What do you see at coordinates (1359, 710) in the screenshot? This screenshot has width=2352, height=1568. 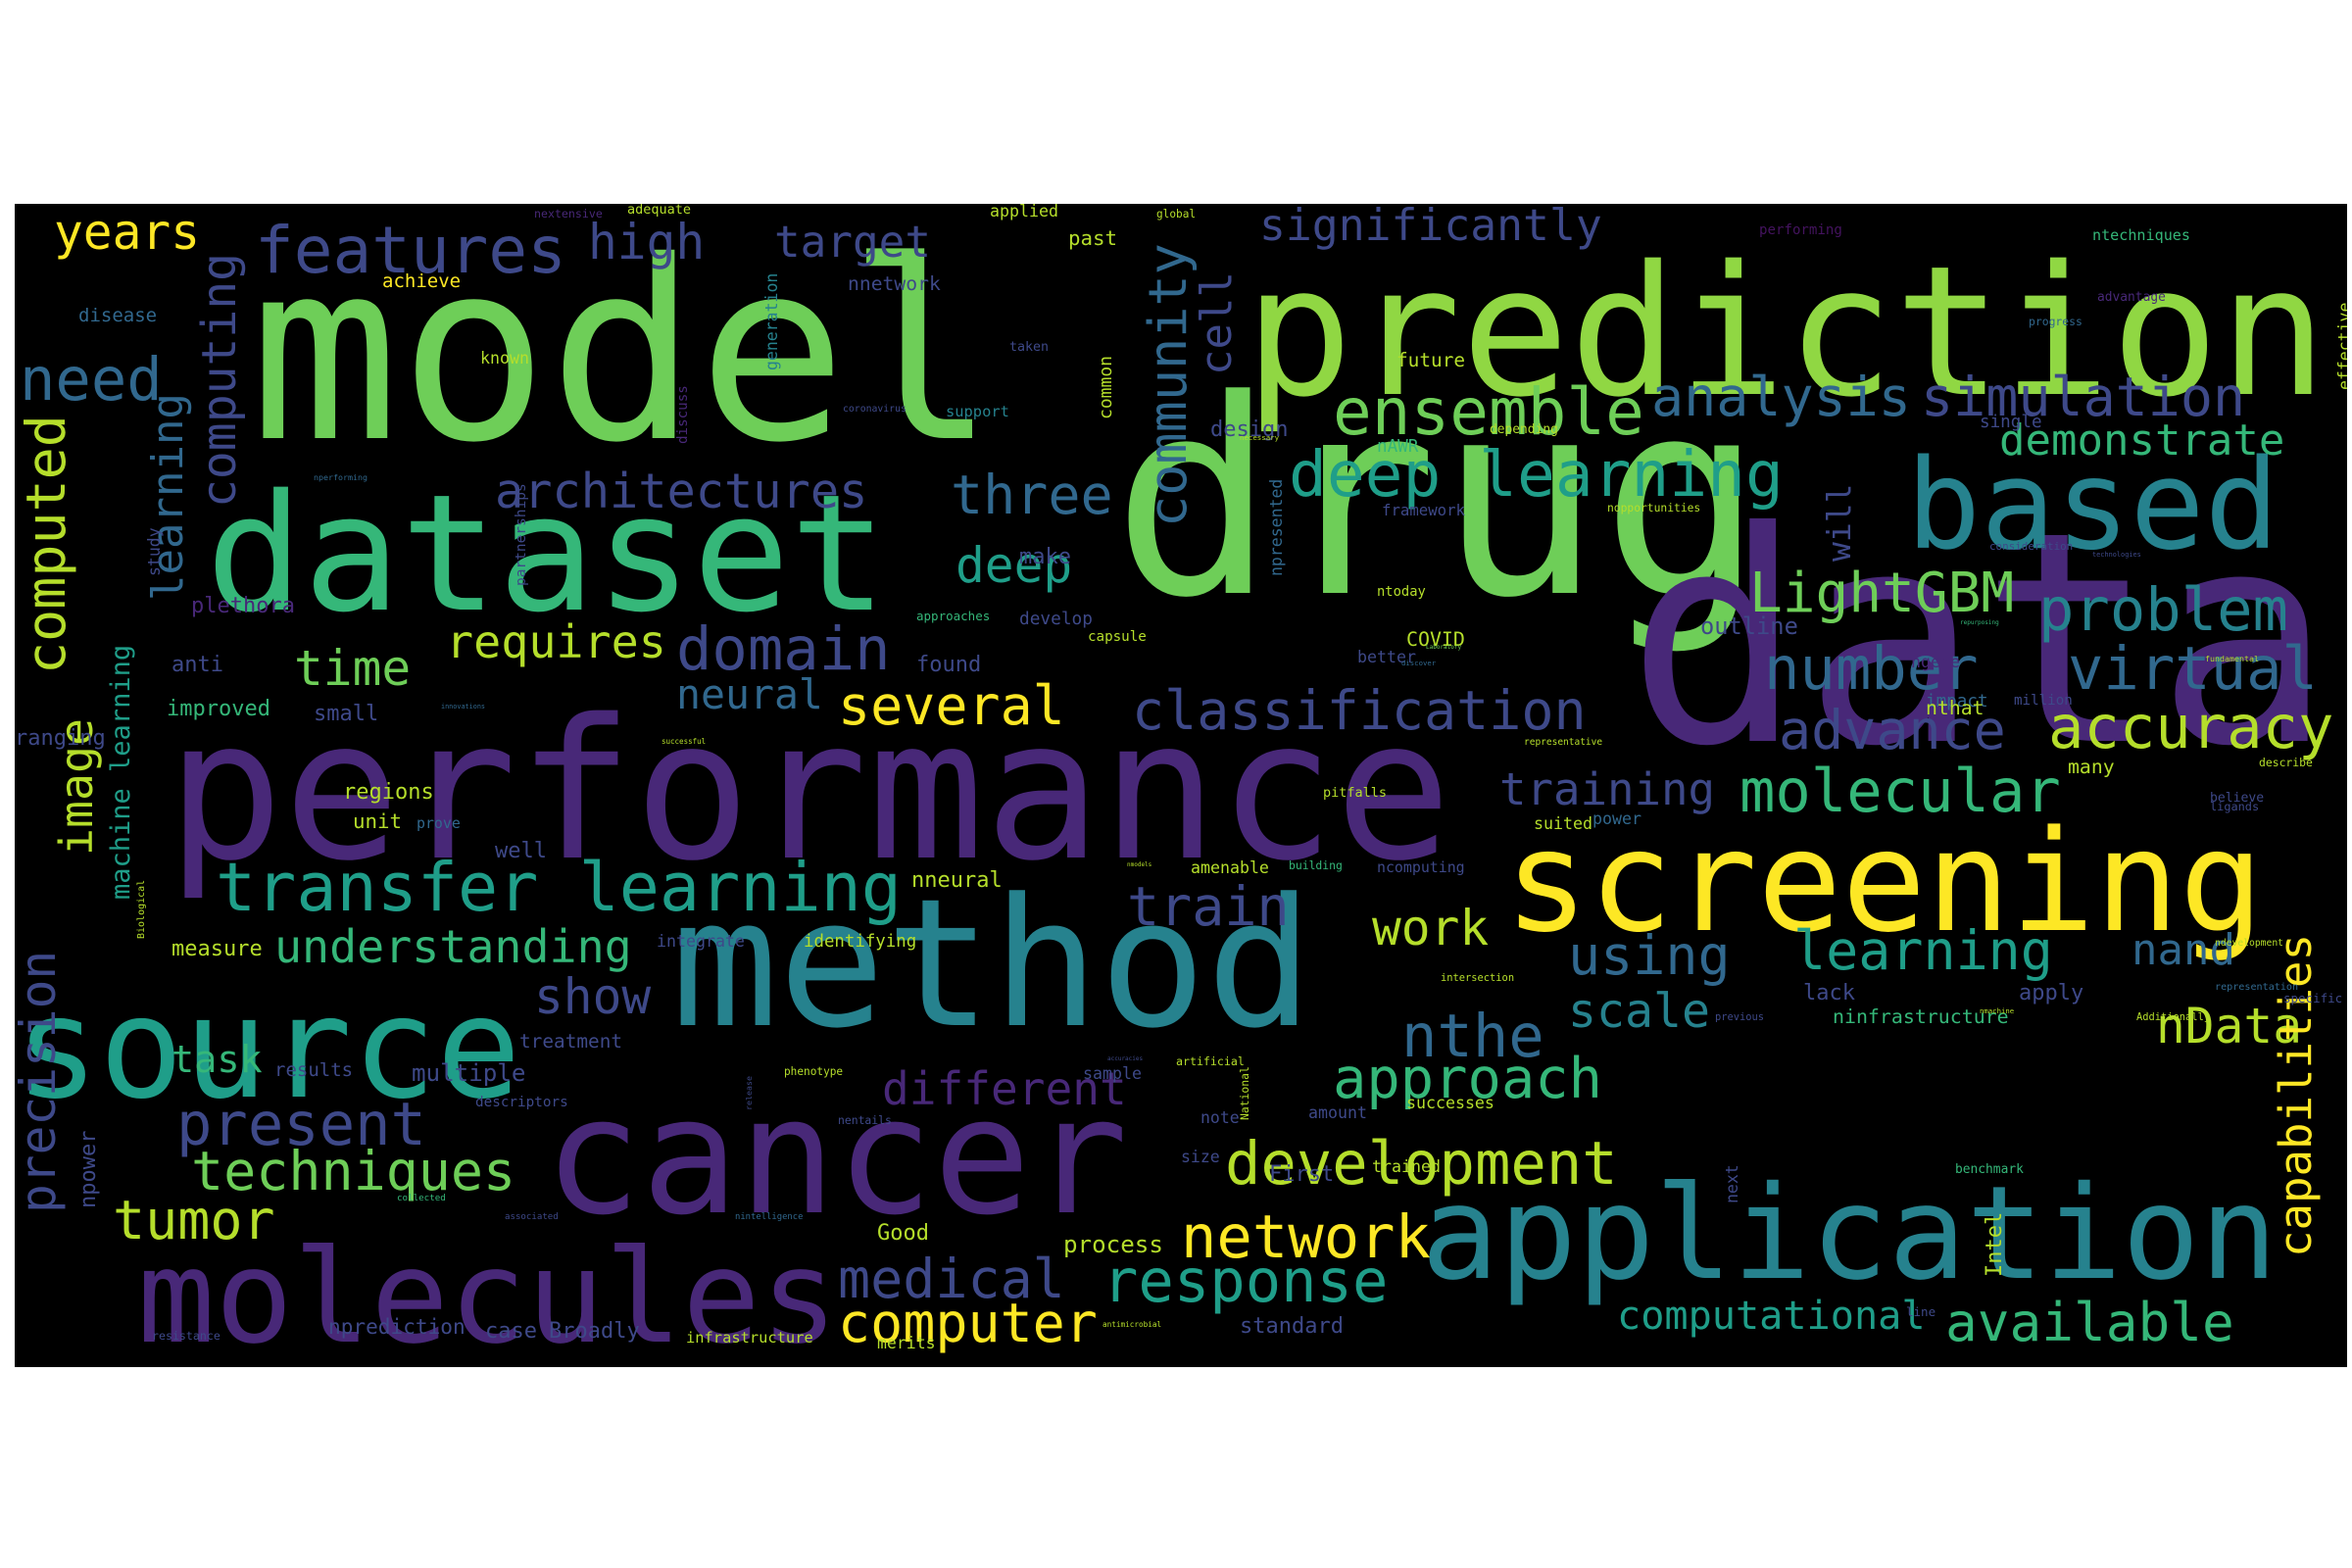 I see `word-18: classification` at bounding box center [1359, 710].